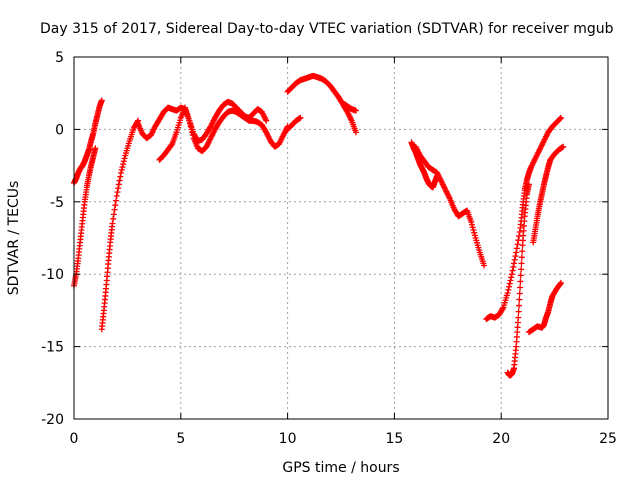 The width and height of the screenshot is (640, 480). I want to click on x-tick-label: 10, so click(288, 439).